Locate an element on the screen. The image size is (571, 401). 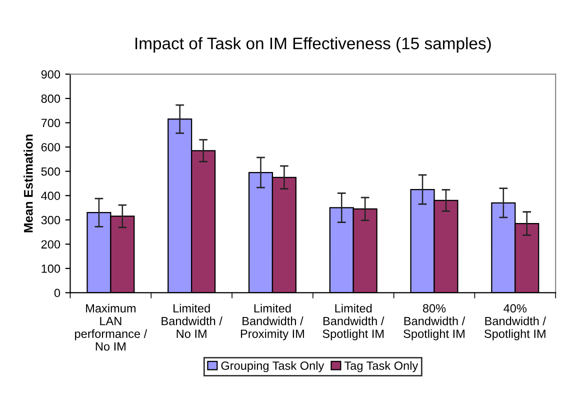
y-tick-label: 600 is located at coordinates (50, 147).